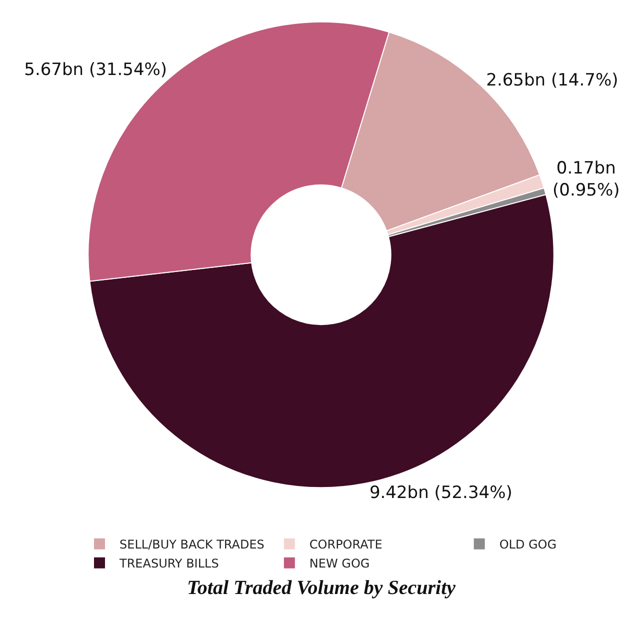  Describe the element at coordinates (552, 80) in the screenshot. I see `data-label: 2.65bn (14.7%)` at that location.